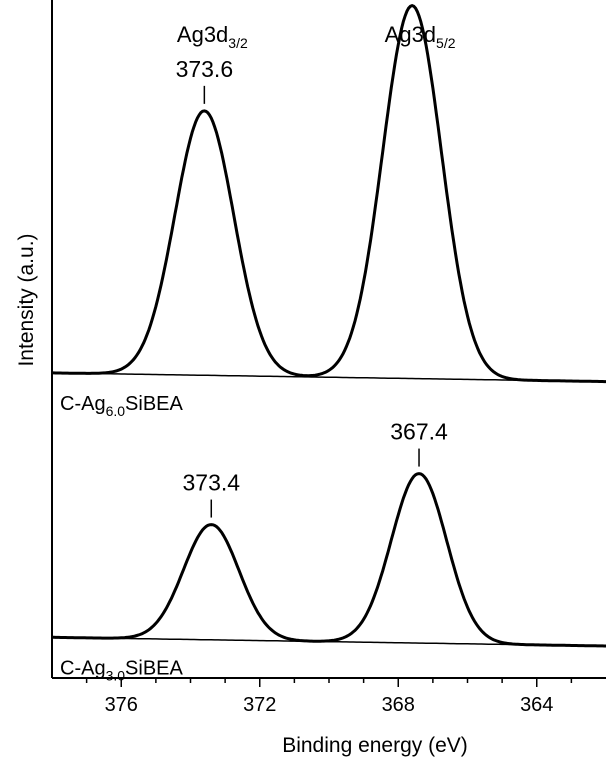 The image size is (606, 765). I want to click on x-tick-label: 376, so click(121, 705).